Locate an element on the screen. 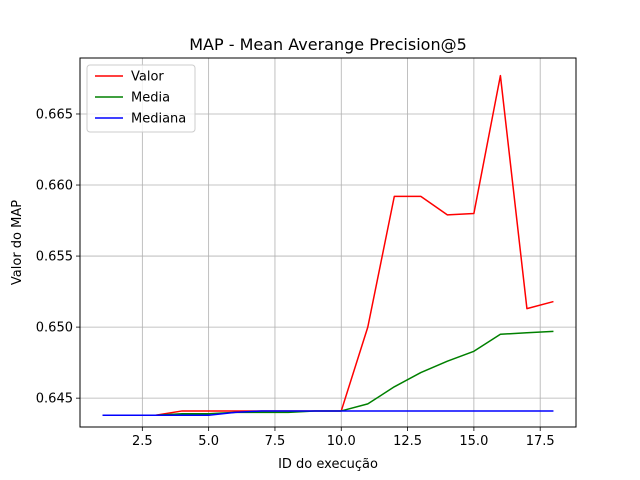  x-tick-label: 12.5 is located at coordinates (407, 441).